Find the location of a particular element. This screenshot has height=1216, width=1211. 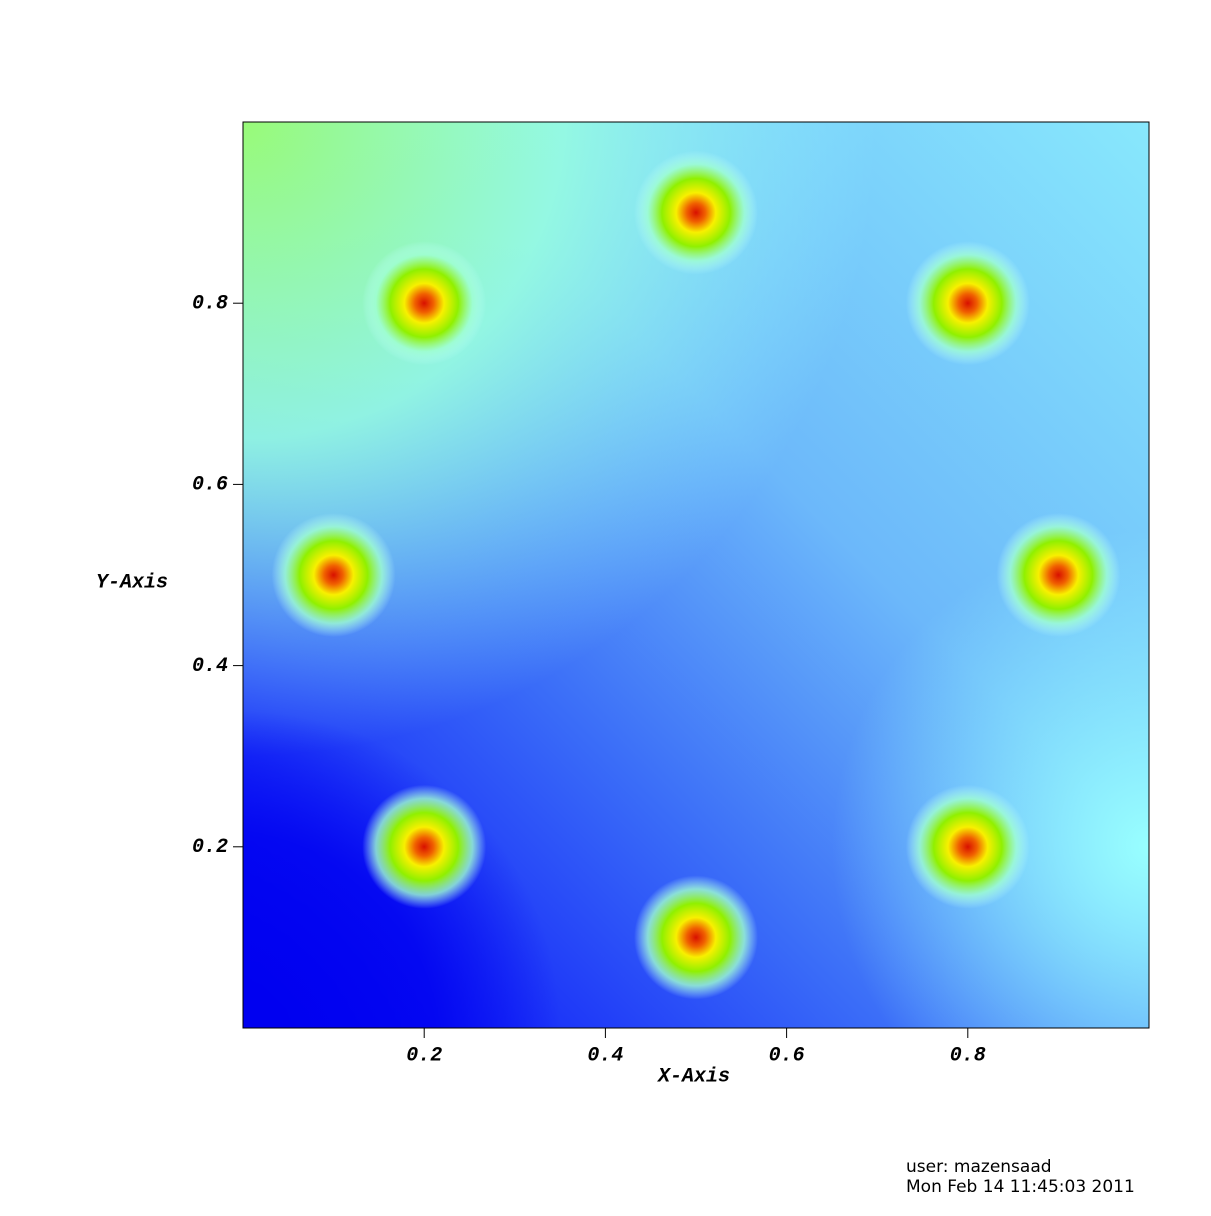

y-tick-label: 0.4 is located at coordinates (210, 666).